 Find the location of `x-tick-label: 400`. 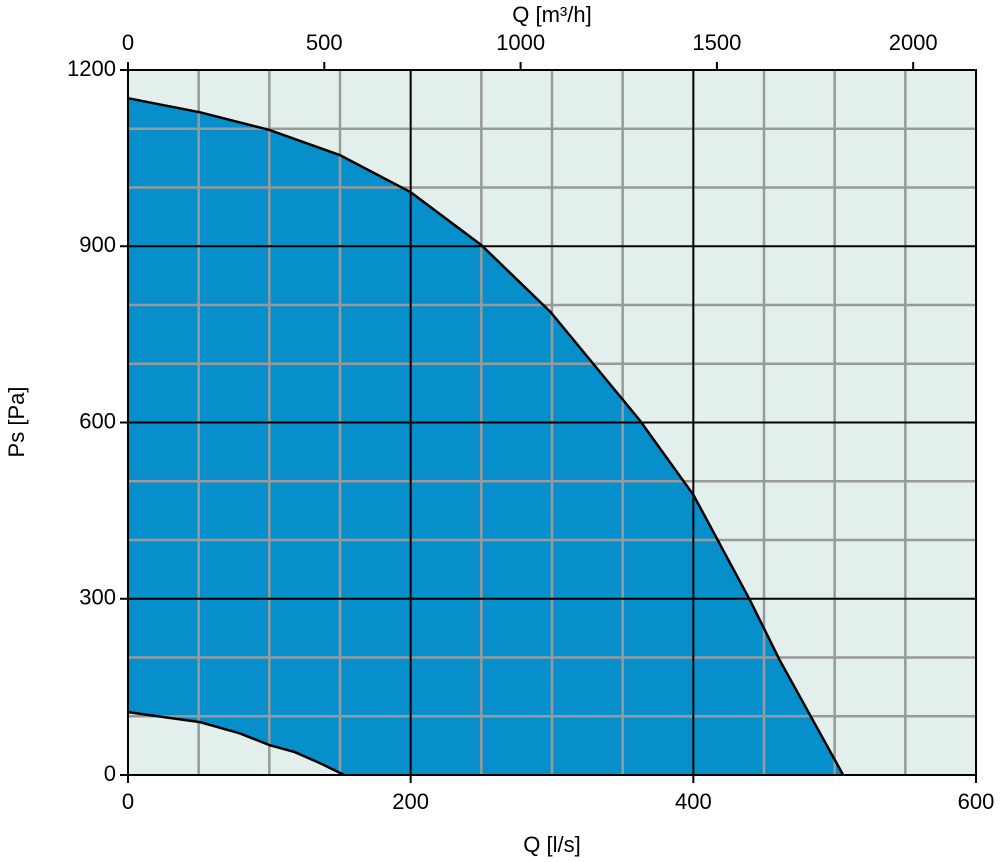

x-tick-label: 400 is located at coordinates (693, 801).